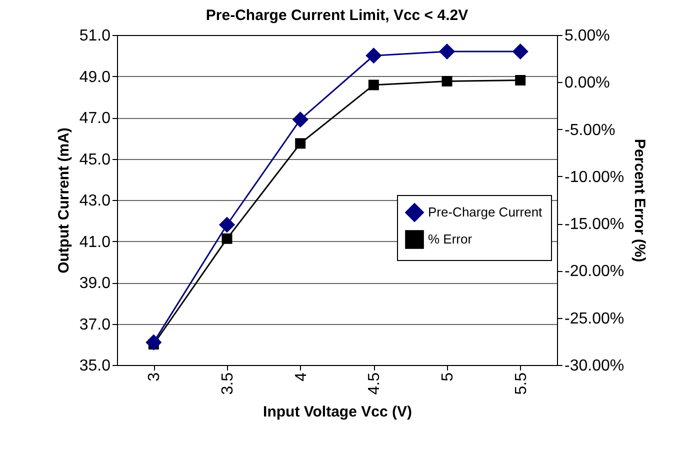  Describe the element at coordinates (521, 383) in the screenshot. I see `x-tick-label: 5.5` at that location.